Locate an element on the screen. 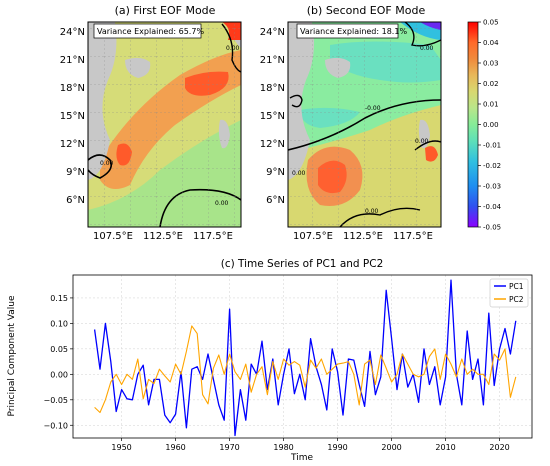 The image size is (550, 466). map-b-title: (b) Second EOF Mode is located at coordinates (366, 10).